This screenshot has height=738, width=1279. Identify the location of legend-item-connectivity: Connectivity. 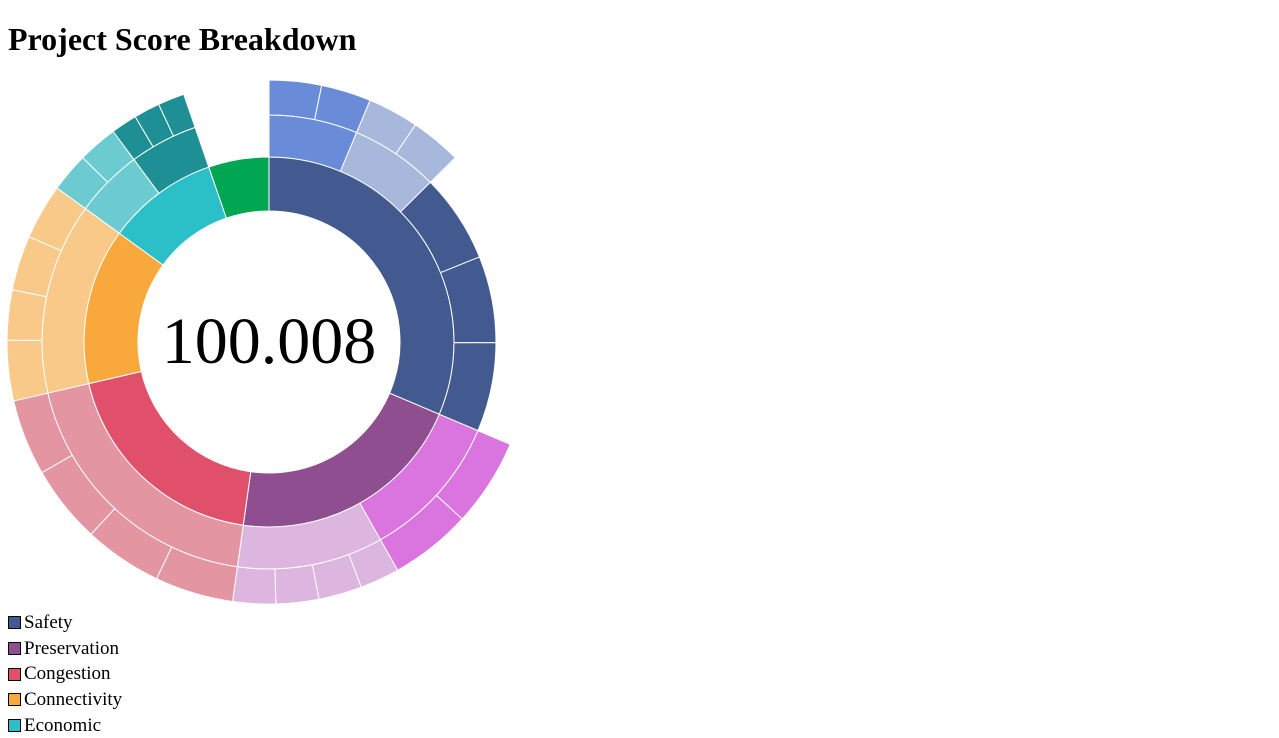
(65, 700).